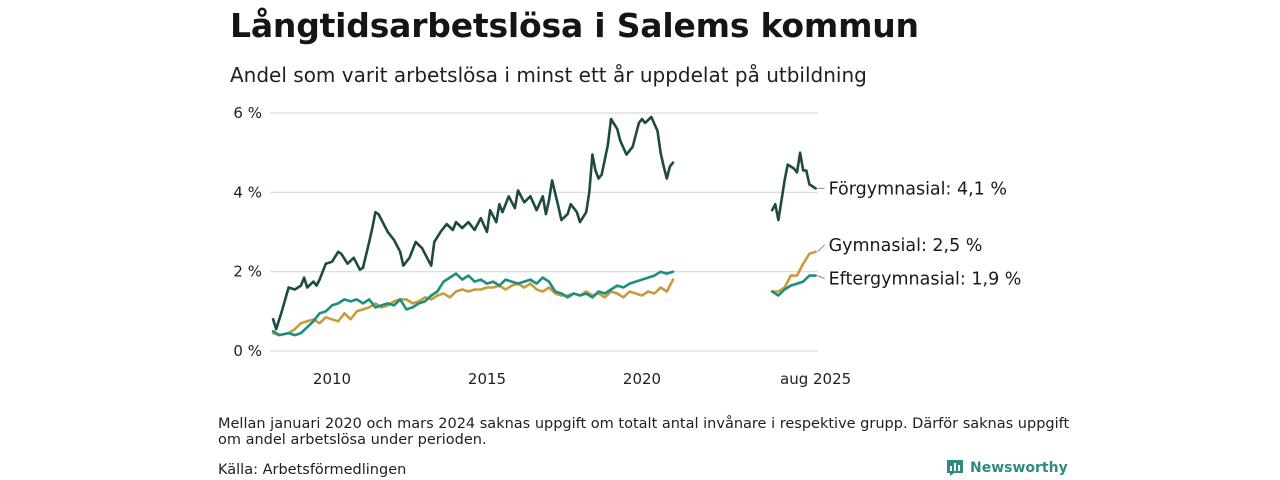 This screenshot has height=480, width=1280. Describe the element at coordinates (925, 280) in the screenshot. I see `series-end-label: Eftergymnasial: 1,9 %` at that location.